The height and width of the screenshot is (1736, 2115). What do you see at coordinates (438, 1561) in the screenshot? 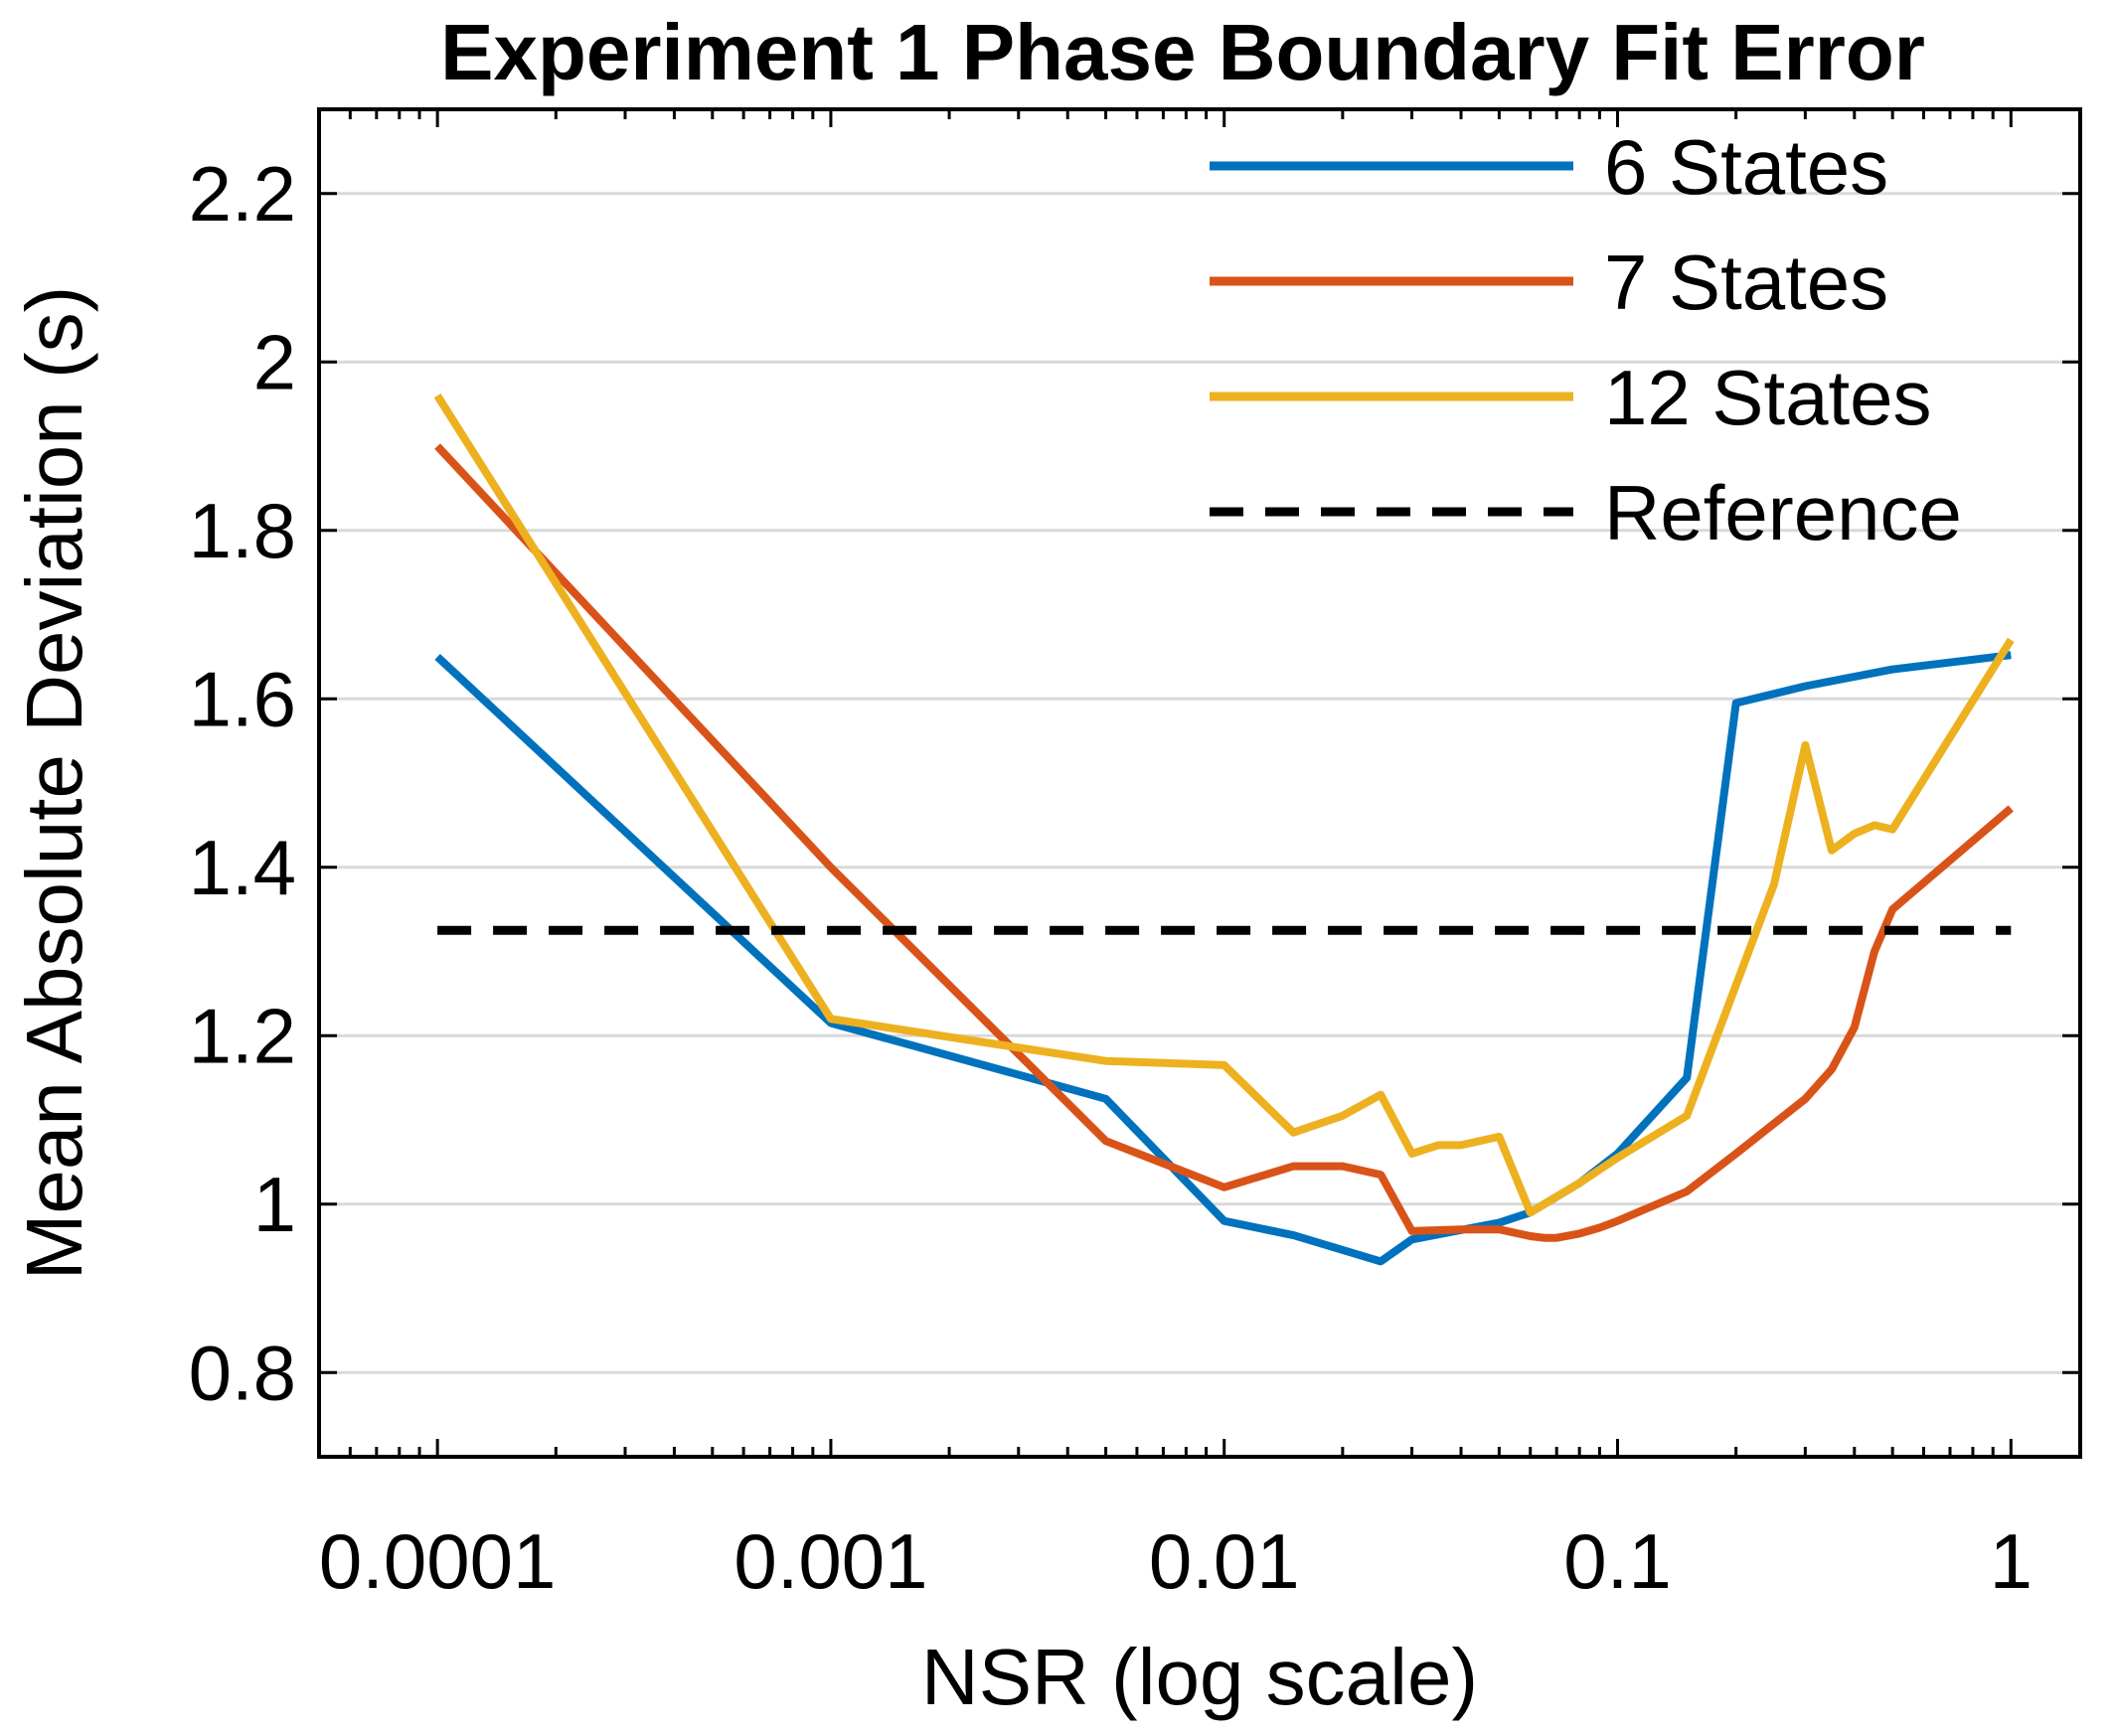
I see `x-tick-label: 0.0001` at bounding box center [438, 1561].